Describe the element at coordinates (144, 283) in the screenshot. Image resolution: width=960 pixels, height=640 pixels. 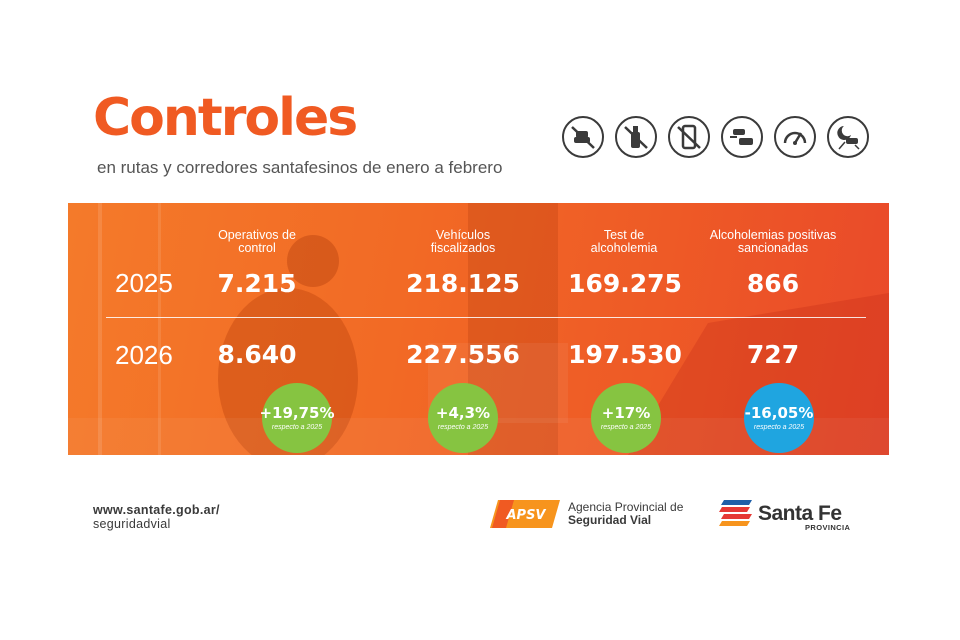
I see `year-2025: 2025` at that location.